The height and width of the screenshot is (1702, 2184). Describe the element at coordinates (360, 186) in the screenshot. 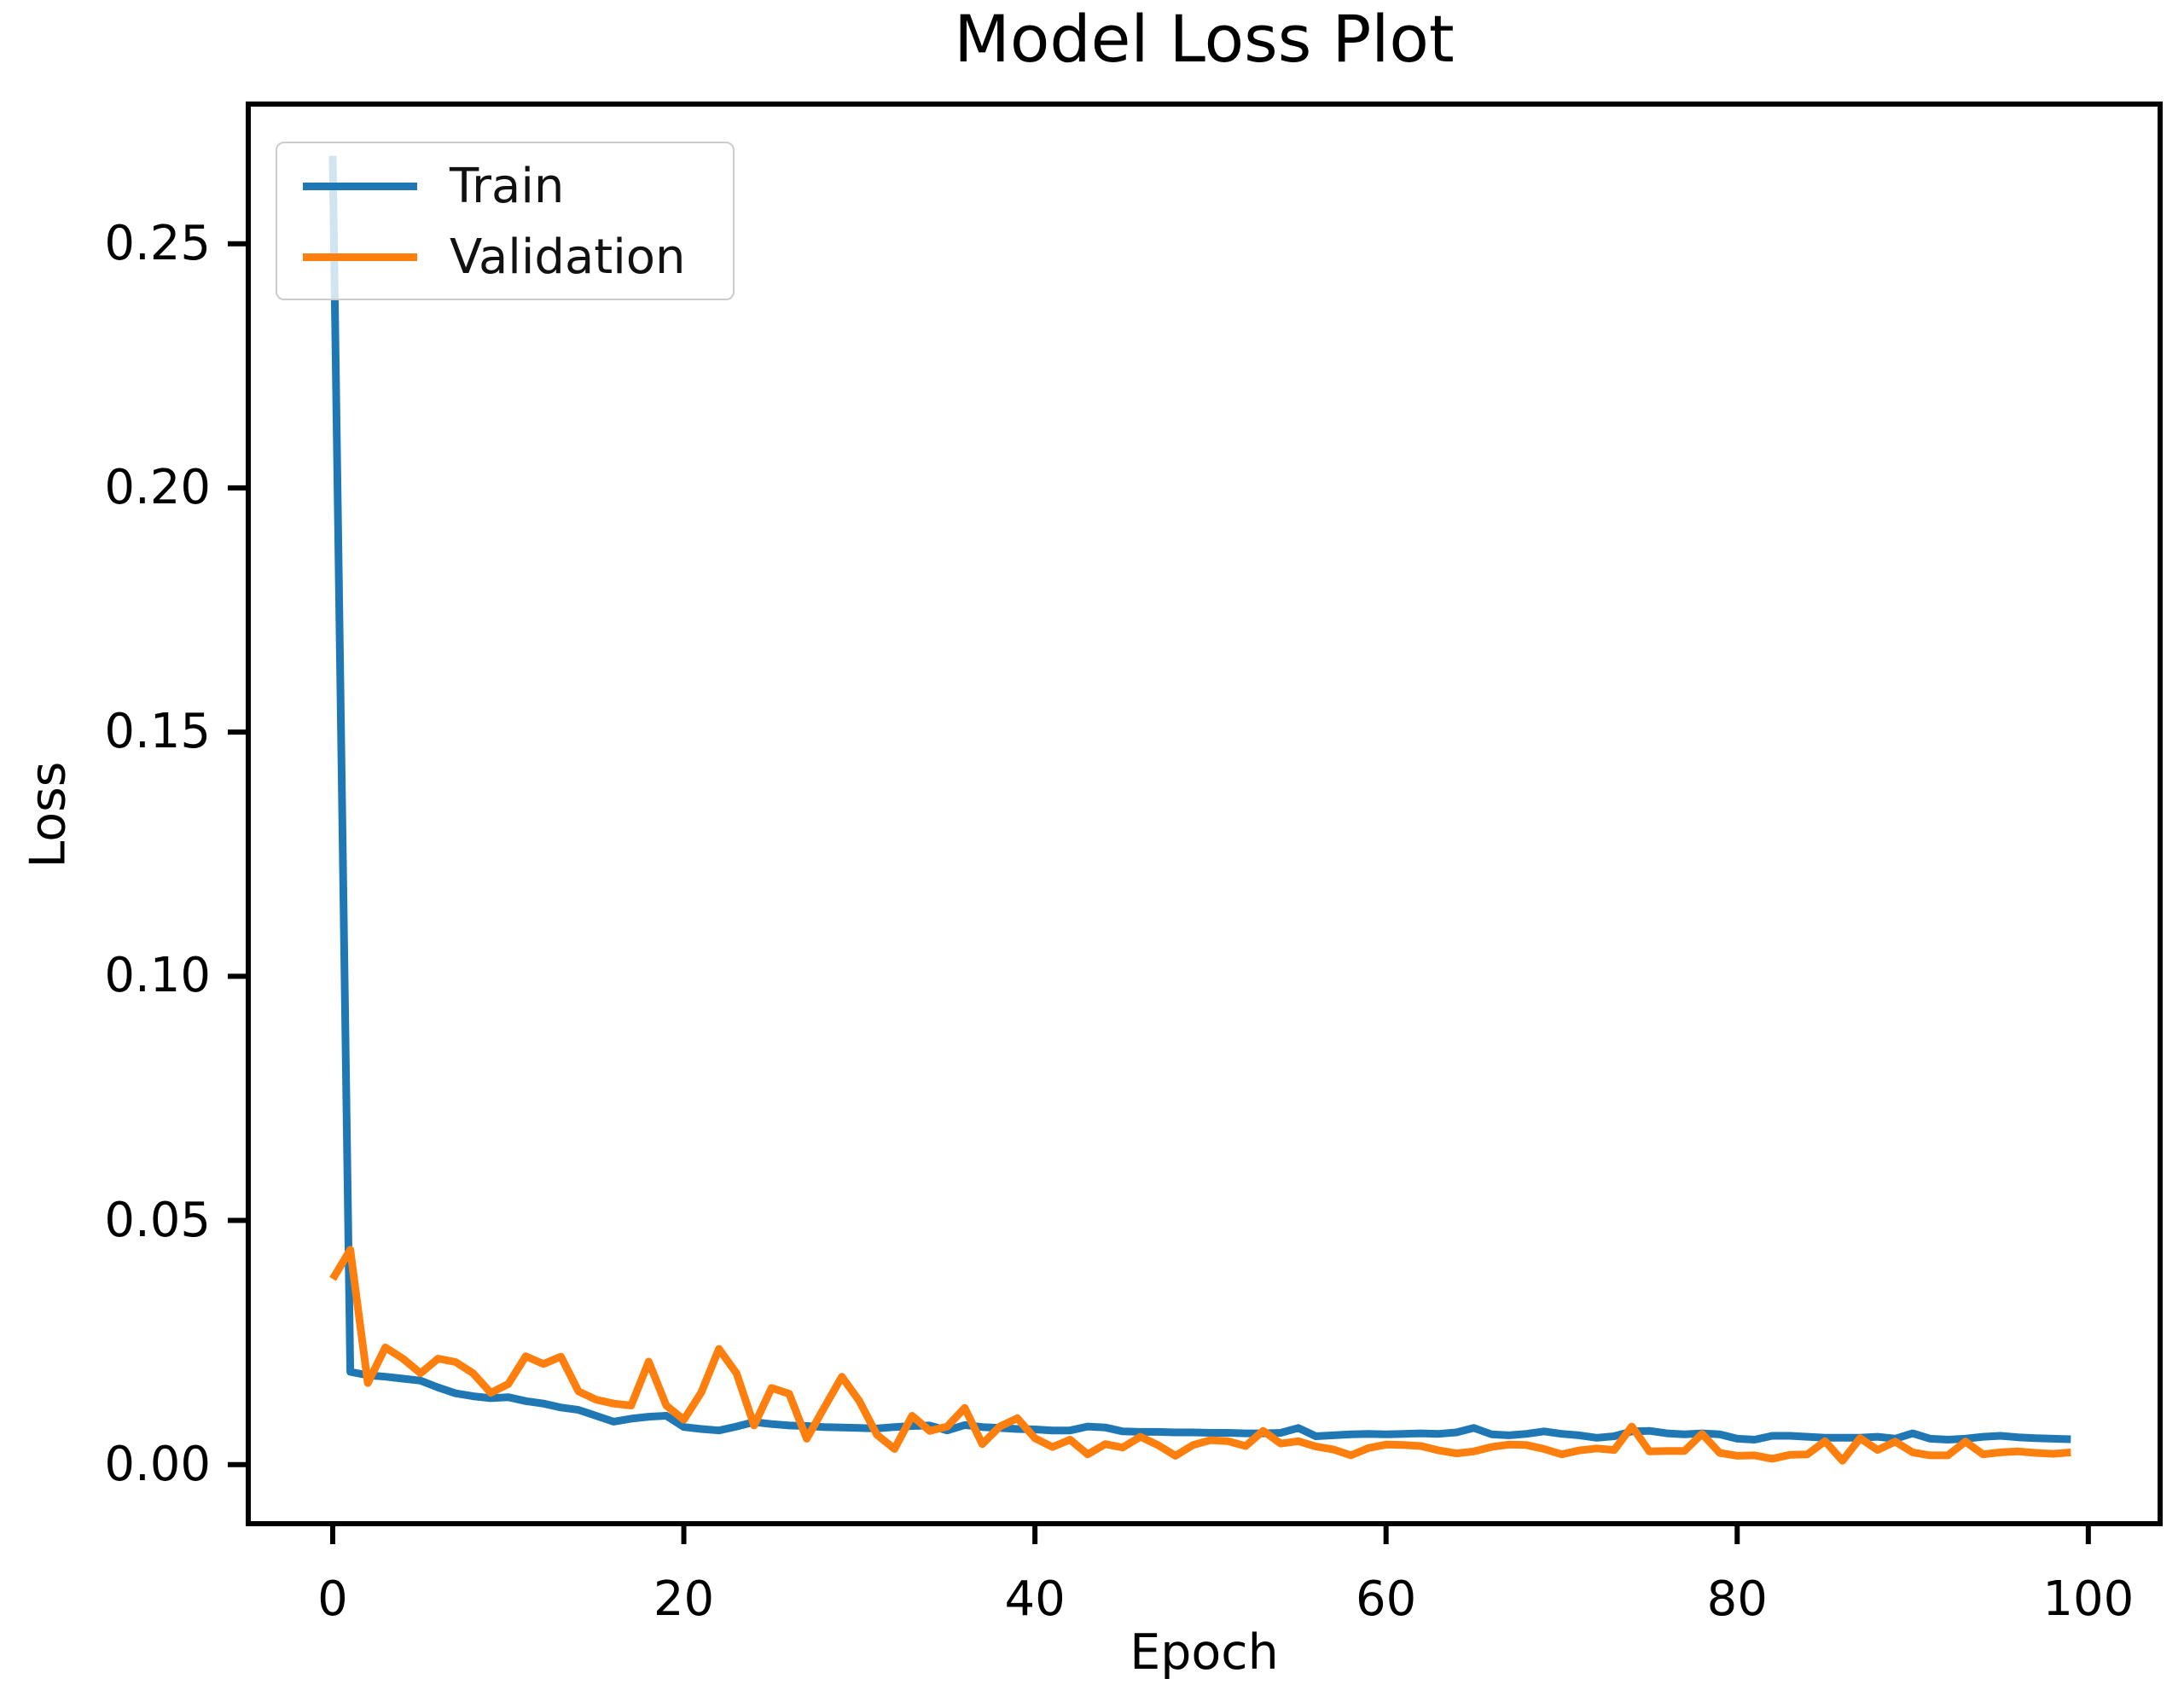

I see `train-line-swatch` at that location.